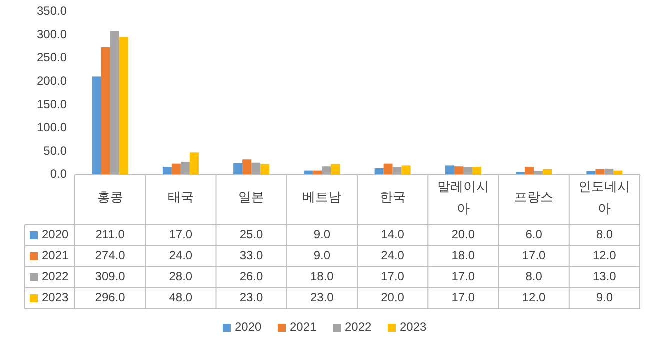 The image size is (666, 343). Describe the element at coordinates (52, 34) in the screenshot. I see `y-tick-label: 300.0` at that location.